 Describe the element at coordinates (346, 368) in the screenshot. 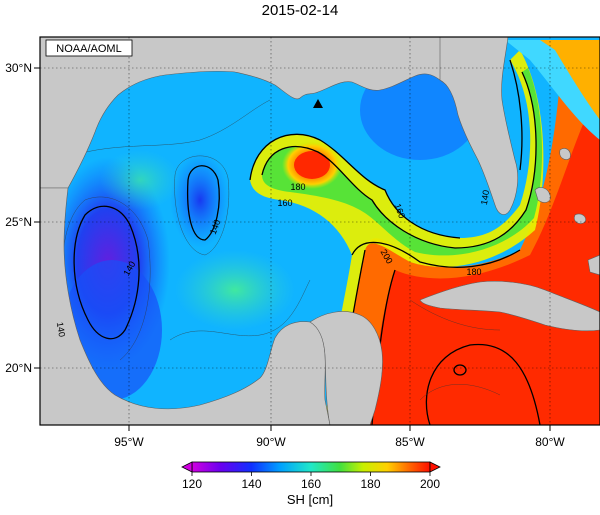

I see `yucatan-peninsula` at that location.